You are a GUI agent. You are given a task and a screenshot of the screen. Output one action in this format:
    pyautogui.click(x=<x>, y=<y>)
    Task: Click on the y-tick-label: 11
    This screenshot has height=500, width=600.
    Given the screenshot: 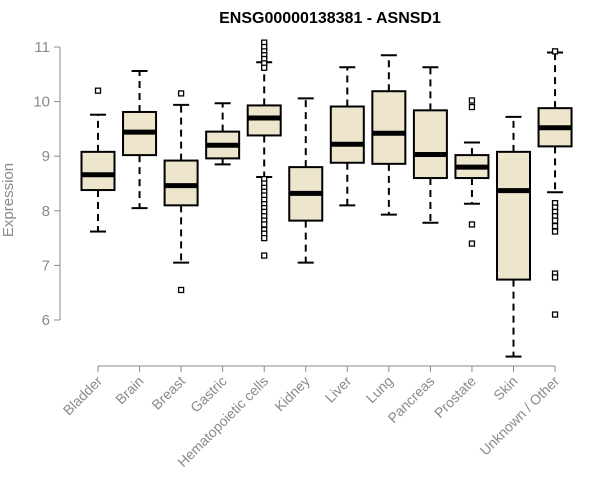 What is the action you would take?
    pyautogui.click(x=42, y=47)
    